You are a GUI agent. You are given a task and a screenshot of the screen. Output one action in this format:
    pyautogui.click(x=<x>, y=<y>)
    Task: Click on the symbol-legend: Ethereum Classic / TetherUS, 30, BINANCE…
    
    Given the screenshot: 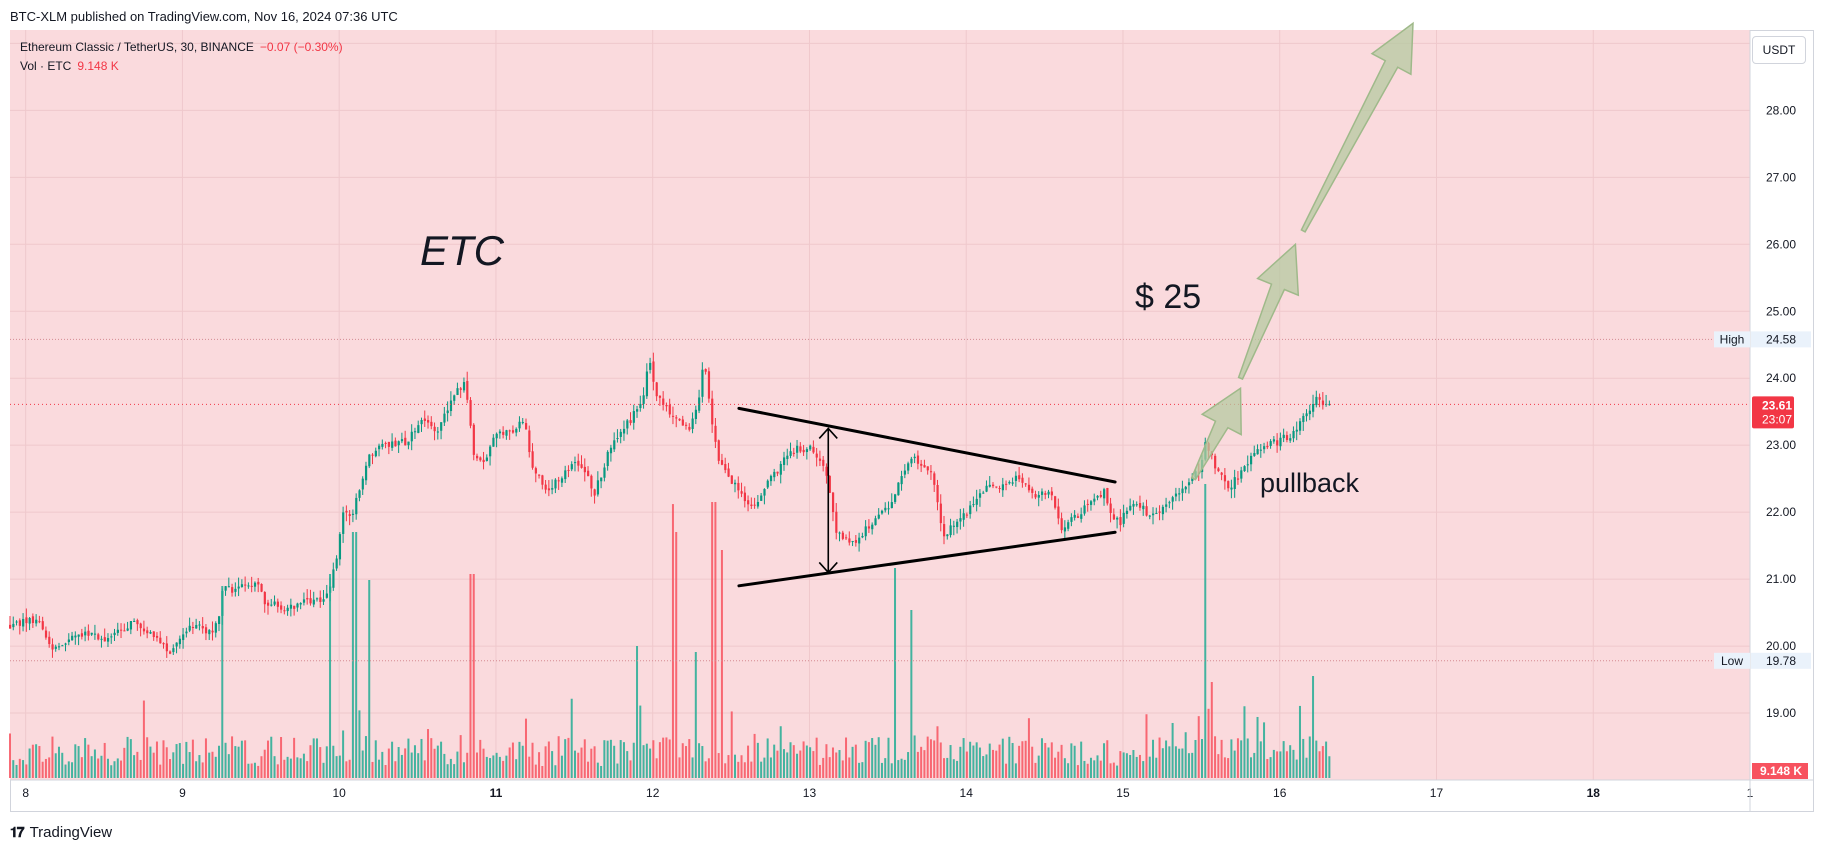 What is the action you would take?
    pyautogui.click(x=181, y=47)
    